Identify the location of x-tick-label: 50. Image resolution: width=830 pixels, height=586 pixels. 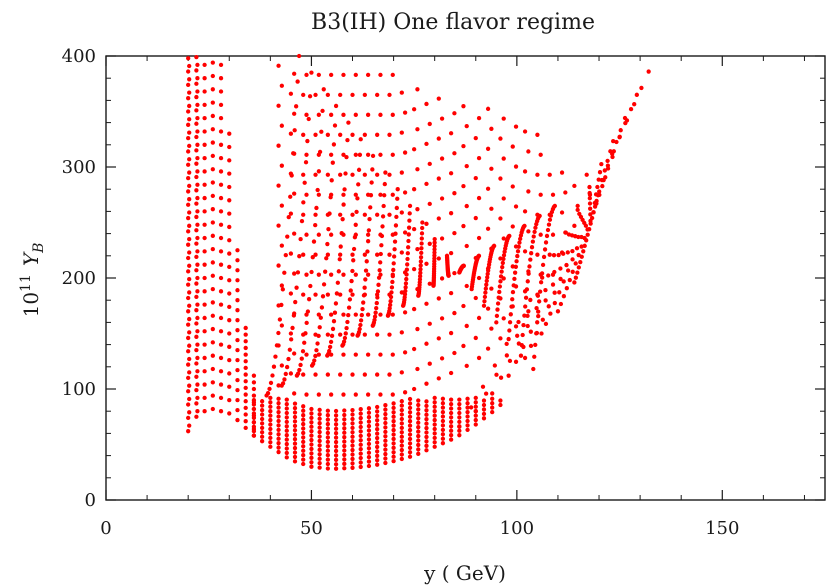
(311, 528).